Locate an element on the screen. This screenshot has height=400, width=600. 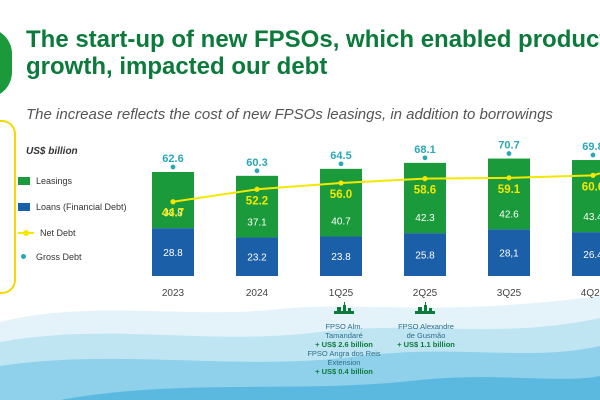
annotation-text: de Gusmão is located at coordinates (426, 335).